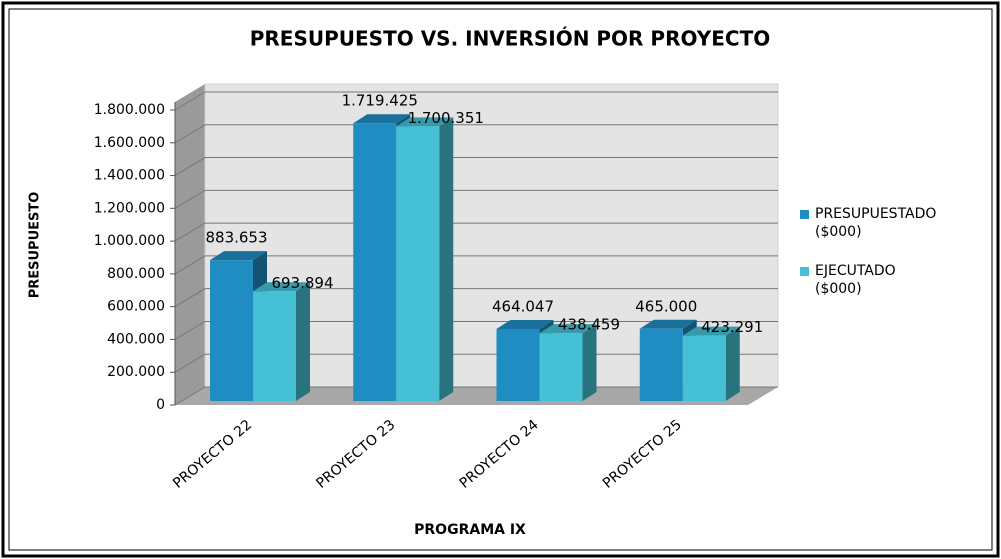 The height and width of the screenshot is (559, 1001). Describe the element at coordinates (129, 241) in the screenshot. I see `y-tick-label: 1.000.000` at that location.